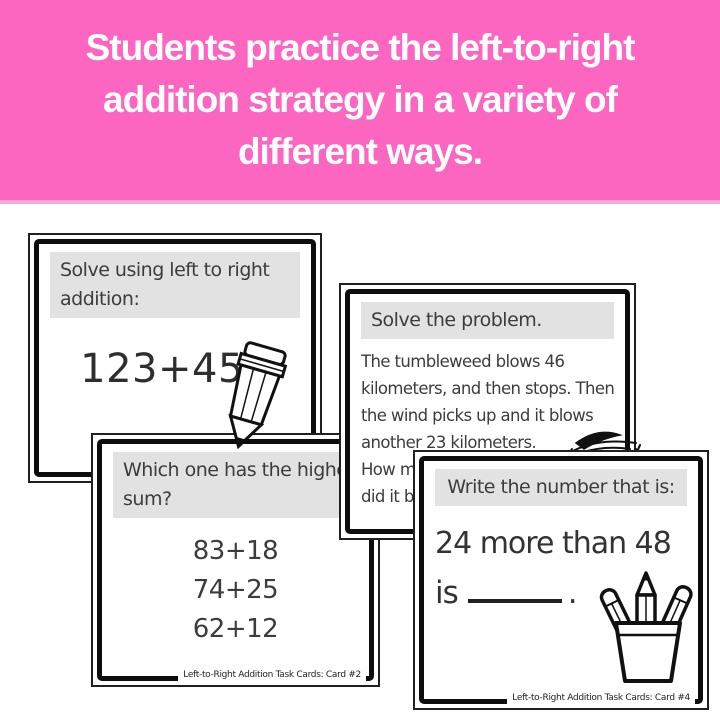  Describe the element at coordinates (235, 629) in the screenshot. I see `problem-text: 62+12` at that location.